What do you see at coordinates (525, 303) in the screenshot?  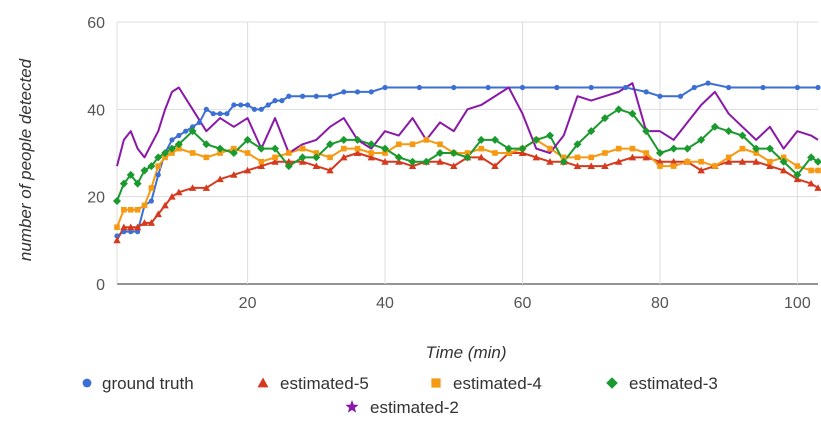 I see `x-tick-labels: 20 40 60 80 100` at bounding box center [525, 303].